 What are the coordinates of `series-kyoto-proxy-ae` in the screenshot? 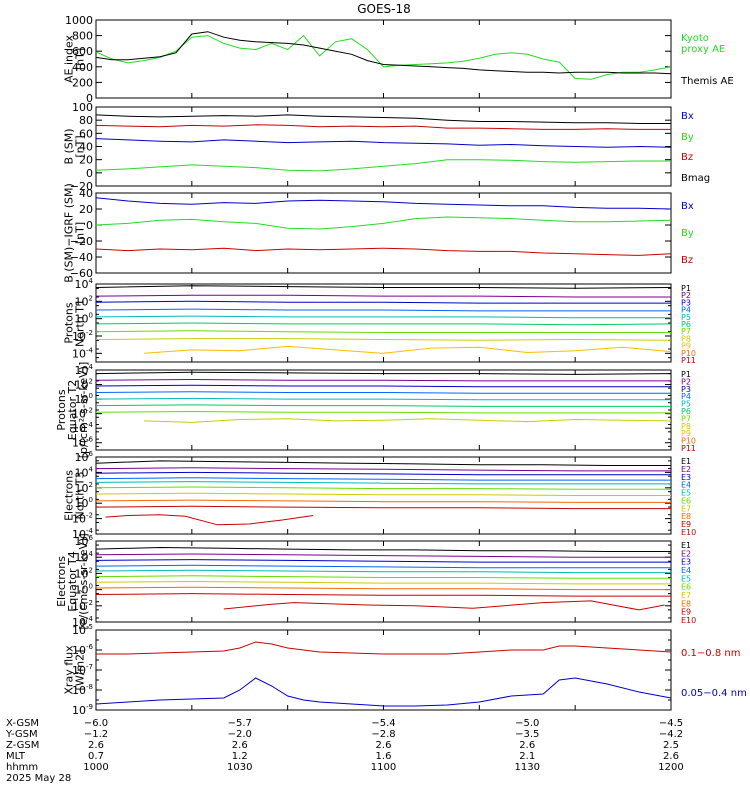 It's located at (383, 57).